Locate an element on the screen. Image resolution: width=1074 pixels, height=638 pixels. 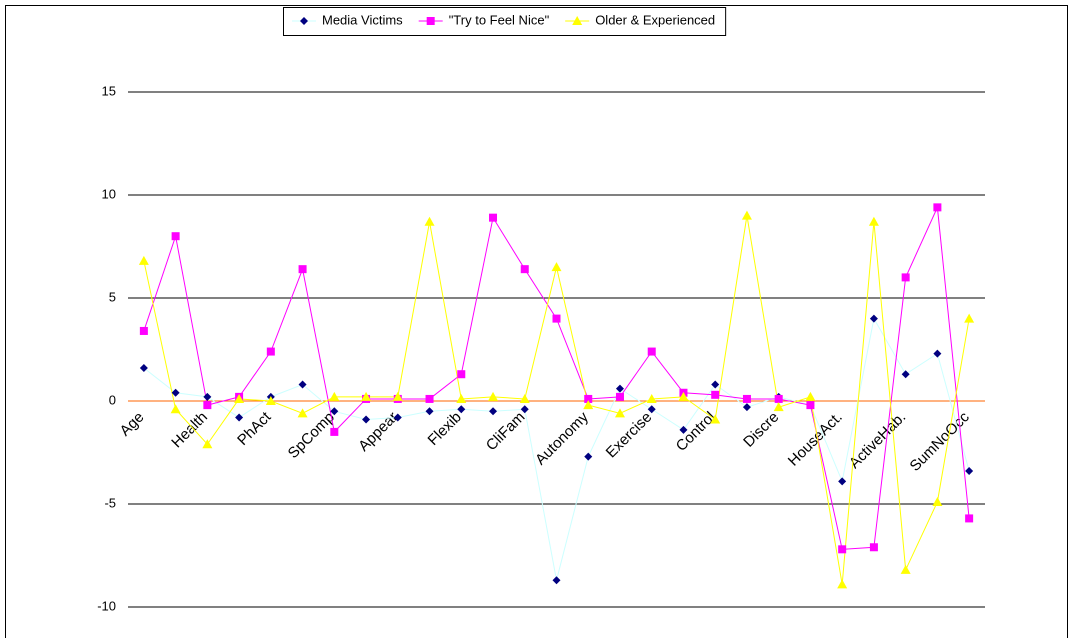
y-tick-label: 10 is located at coordinates (109, 193).